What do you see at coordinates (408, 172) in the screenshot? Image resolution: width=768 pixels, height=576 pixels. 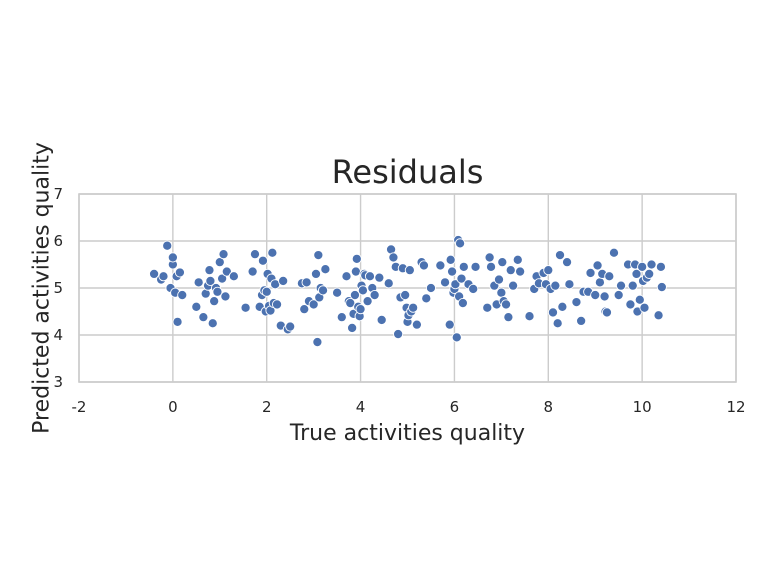 I see `chart-title: Residuals` at bounding box center [408, 172].